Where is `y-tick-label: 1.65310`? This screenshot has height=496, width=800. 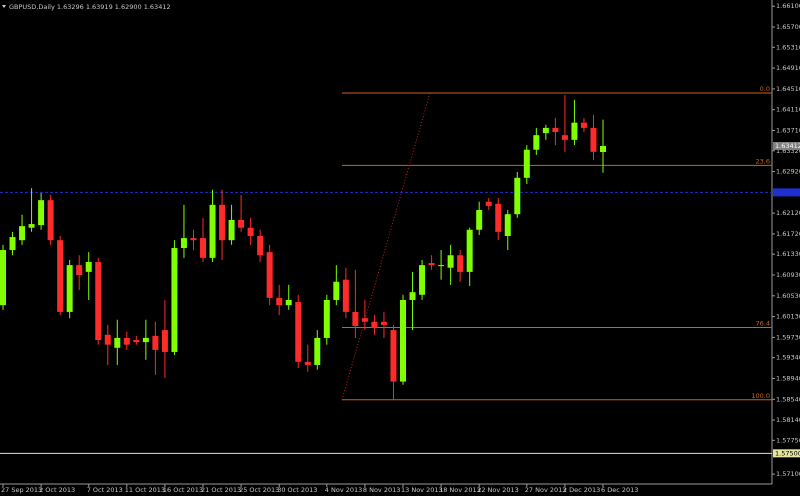
y-tick-label: 1.65310 is located at coordinates (788, 47).